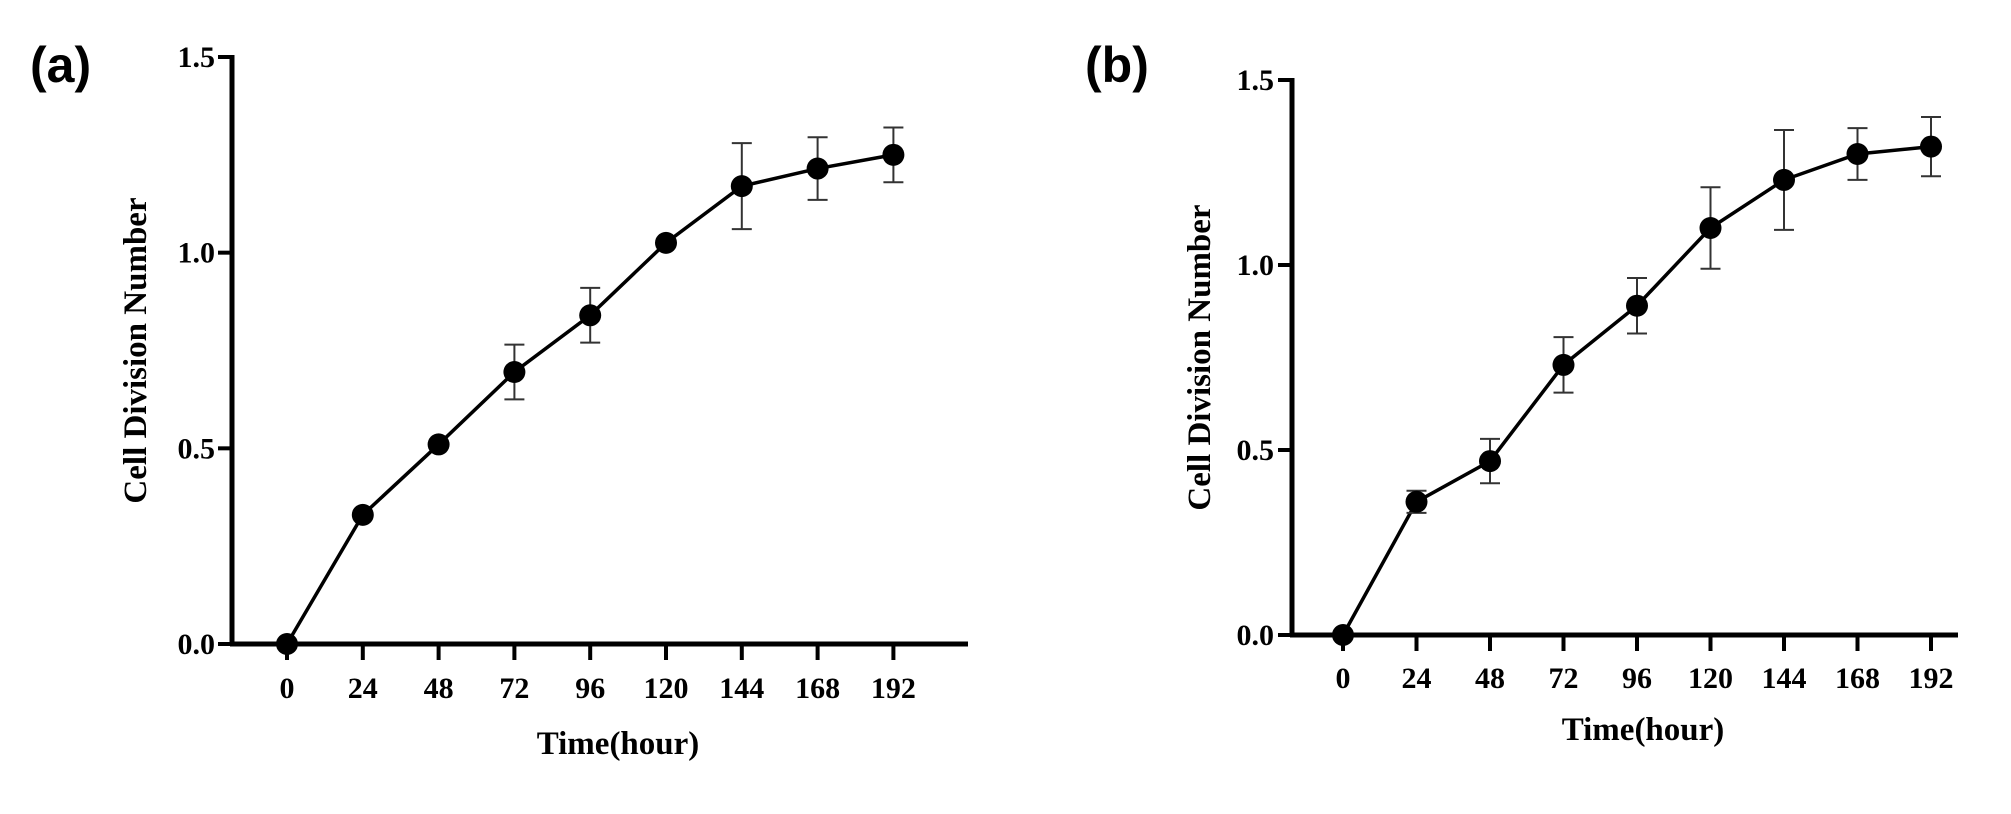 The height and width of the screenshot is (814, 2011). I want to click on panel-label-b: (b), so click(1117, 65).